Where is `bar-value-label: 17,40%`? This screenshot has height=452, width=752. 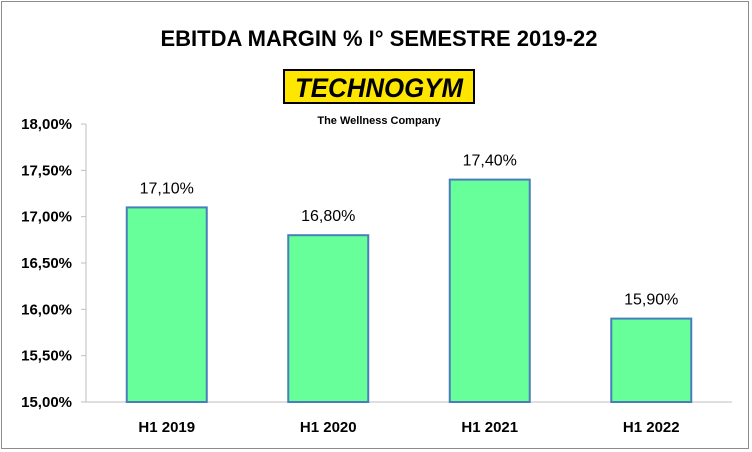
bar-value-label: 17,40% is located at coordinates (490, 161).